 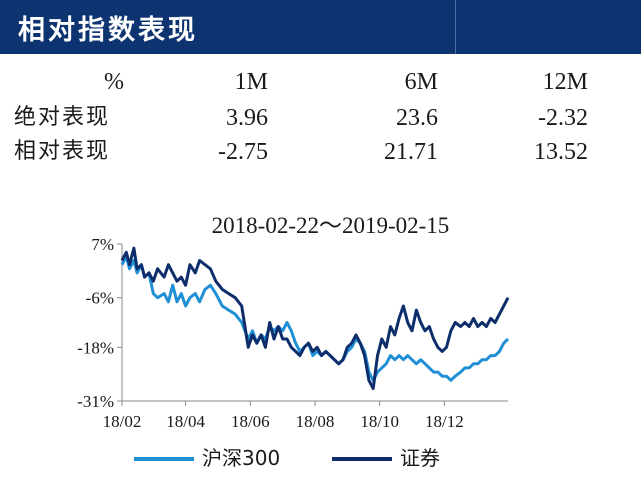 What do you see at coordinates (243, 152) in the screenshot?
I see `cell-1m: -2.75` at bounding box center [243, 152].